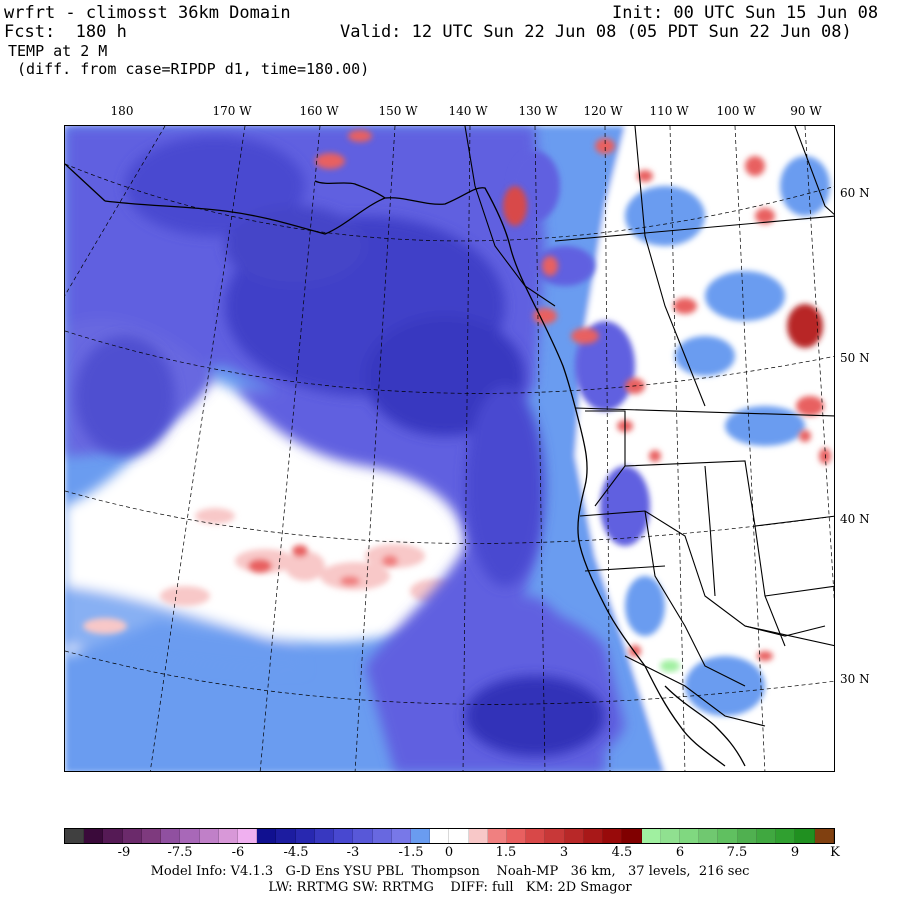 The height and width of the screenshot is (900, 900). Describe the element at coordinates (835, 852) in the screenshot. I see `colorbar-units: K` at that location.